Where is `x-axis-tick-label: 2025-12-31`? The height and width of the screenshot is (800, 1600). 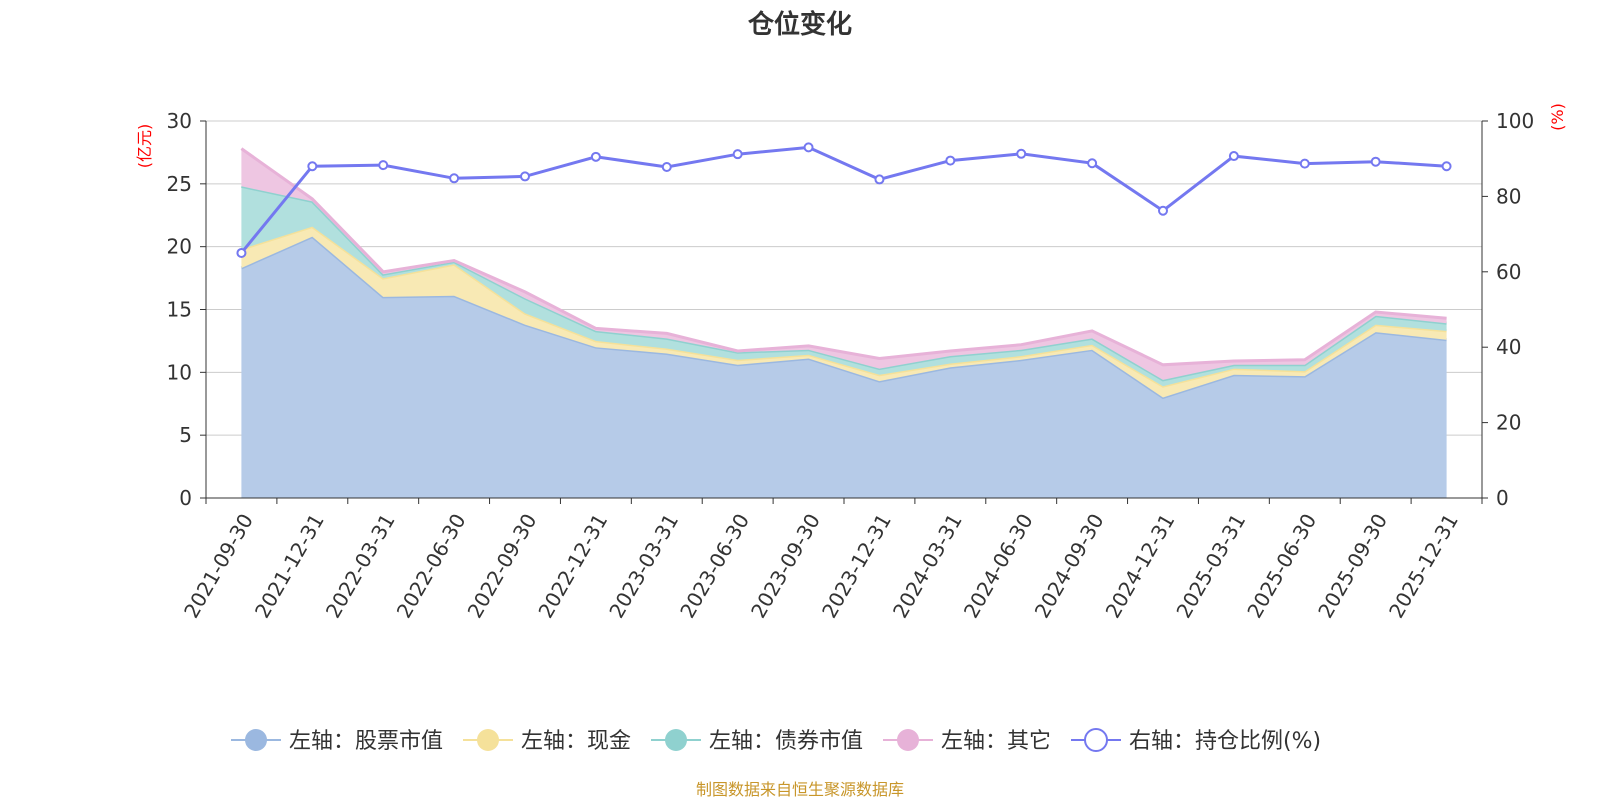
x-axis-tick-label: 2025-12-31 is located at coordinates (1423, 566).